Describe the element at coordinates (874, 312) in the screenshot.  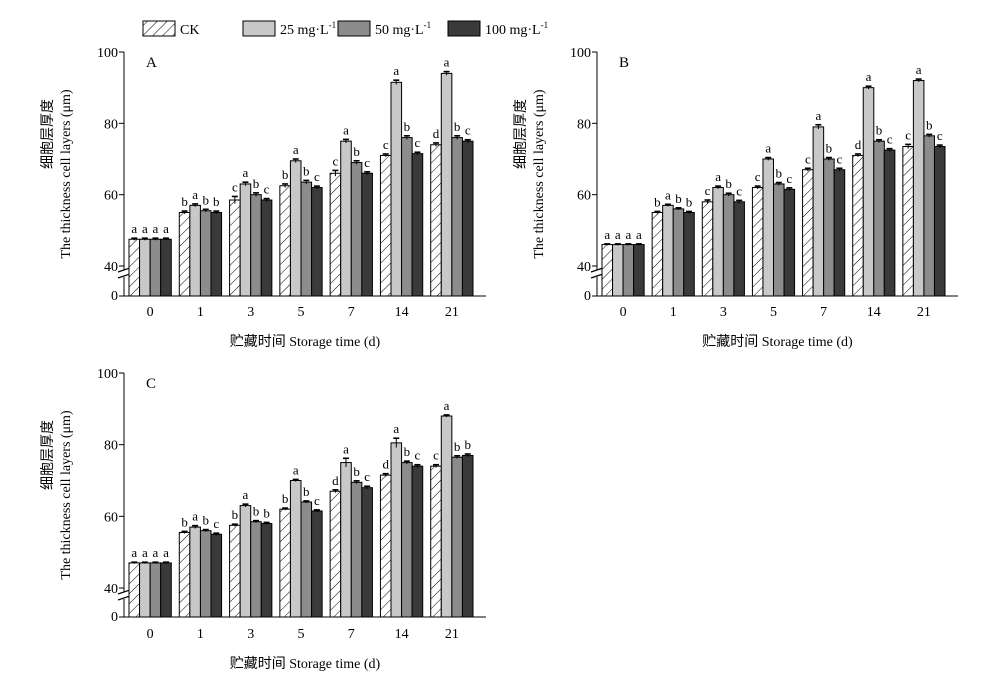
I see `x-tick-label: 14` at that location.